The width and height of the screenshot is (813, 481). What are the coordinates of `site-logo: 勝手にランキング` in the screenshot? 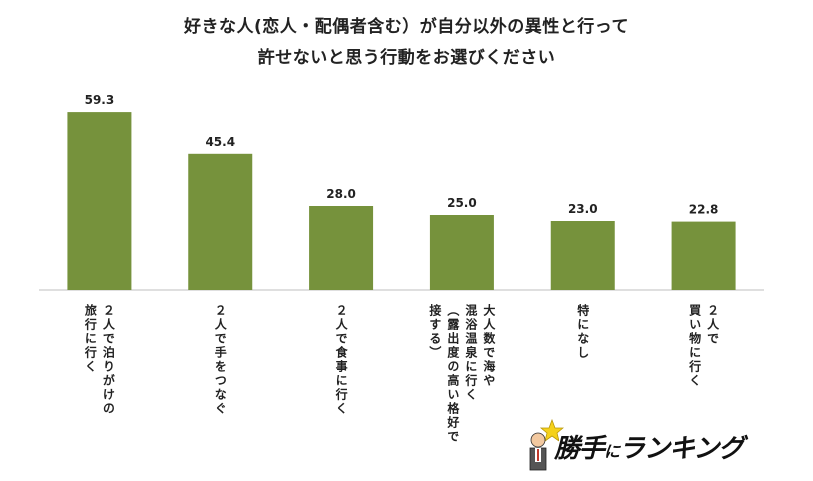 It's located at (649, 448).